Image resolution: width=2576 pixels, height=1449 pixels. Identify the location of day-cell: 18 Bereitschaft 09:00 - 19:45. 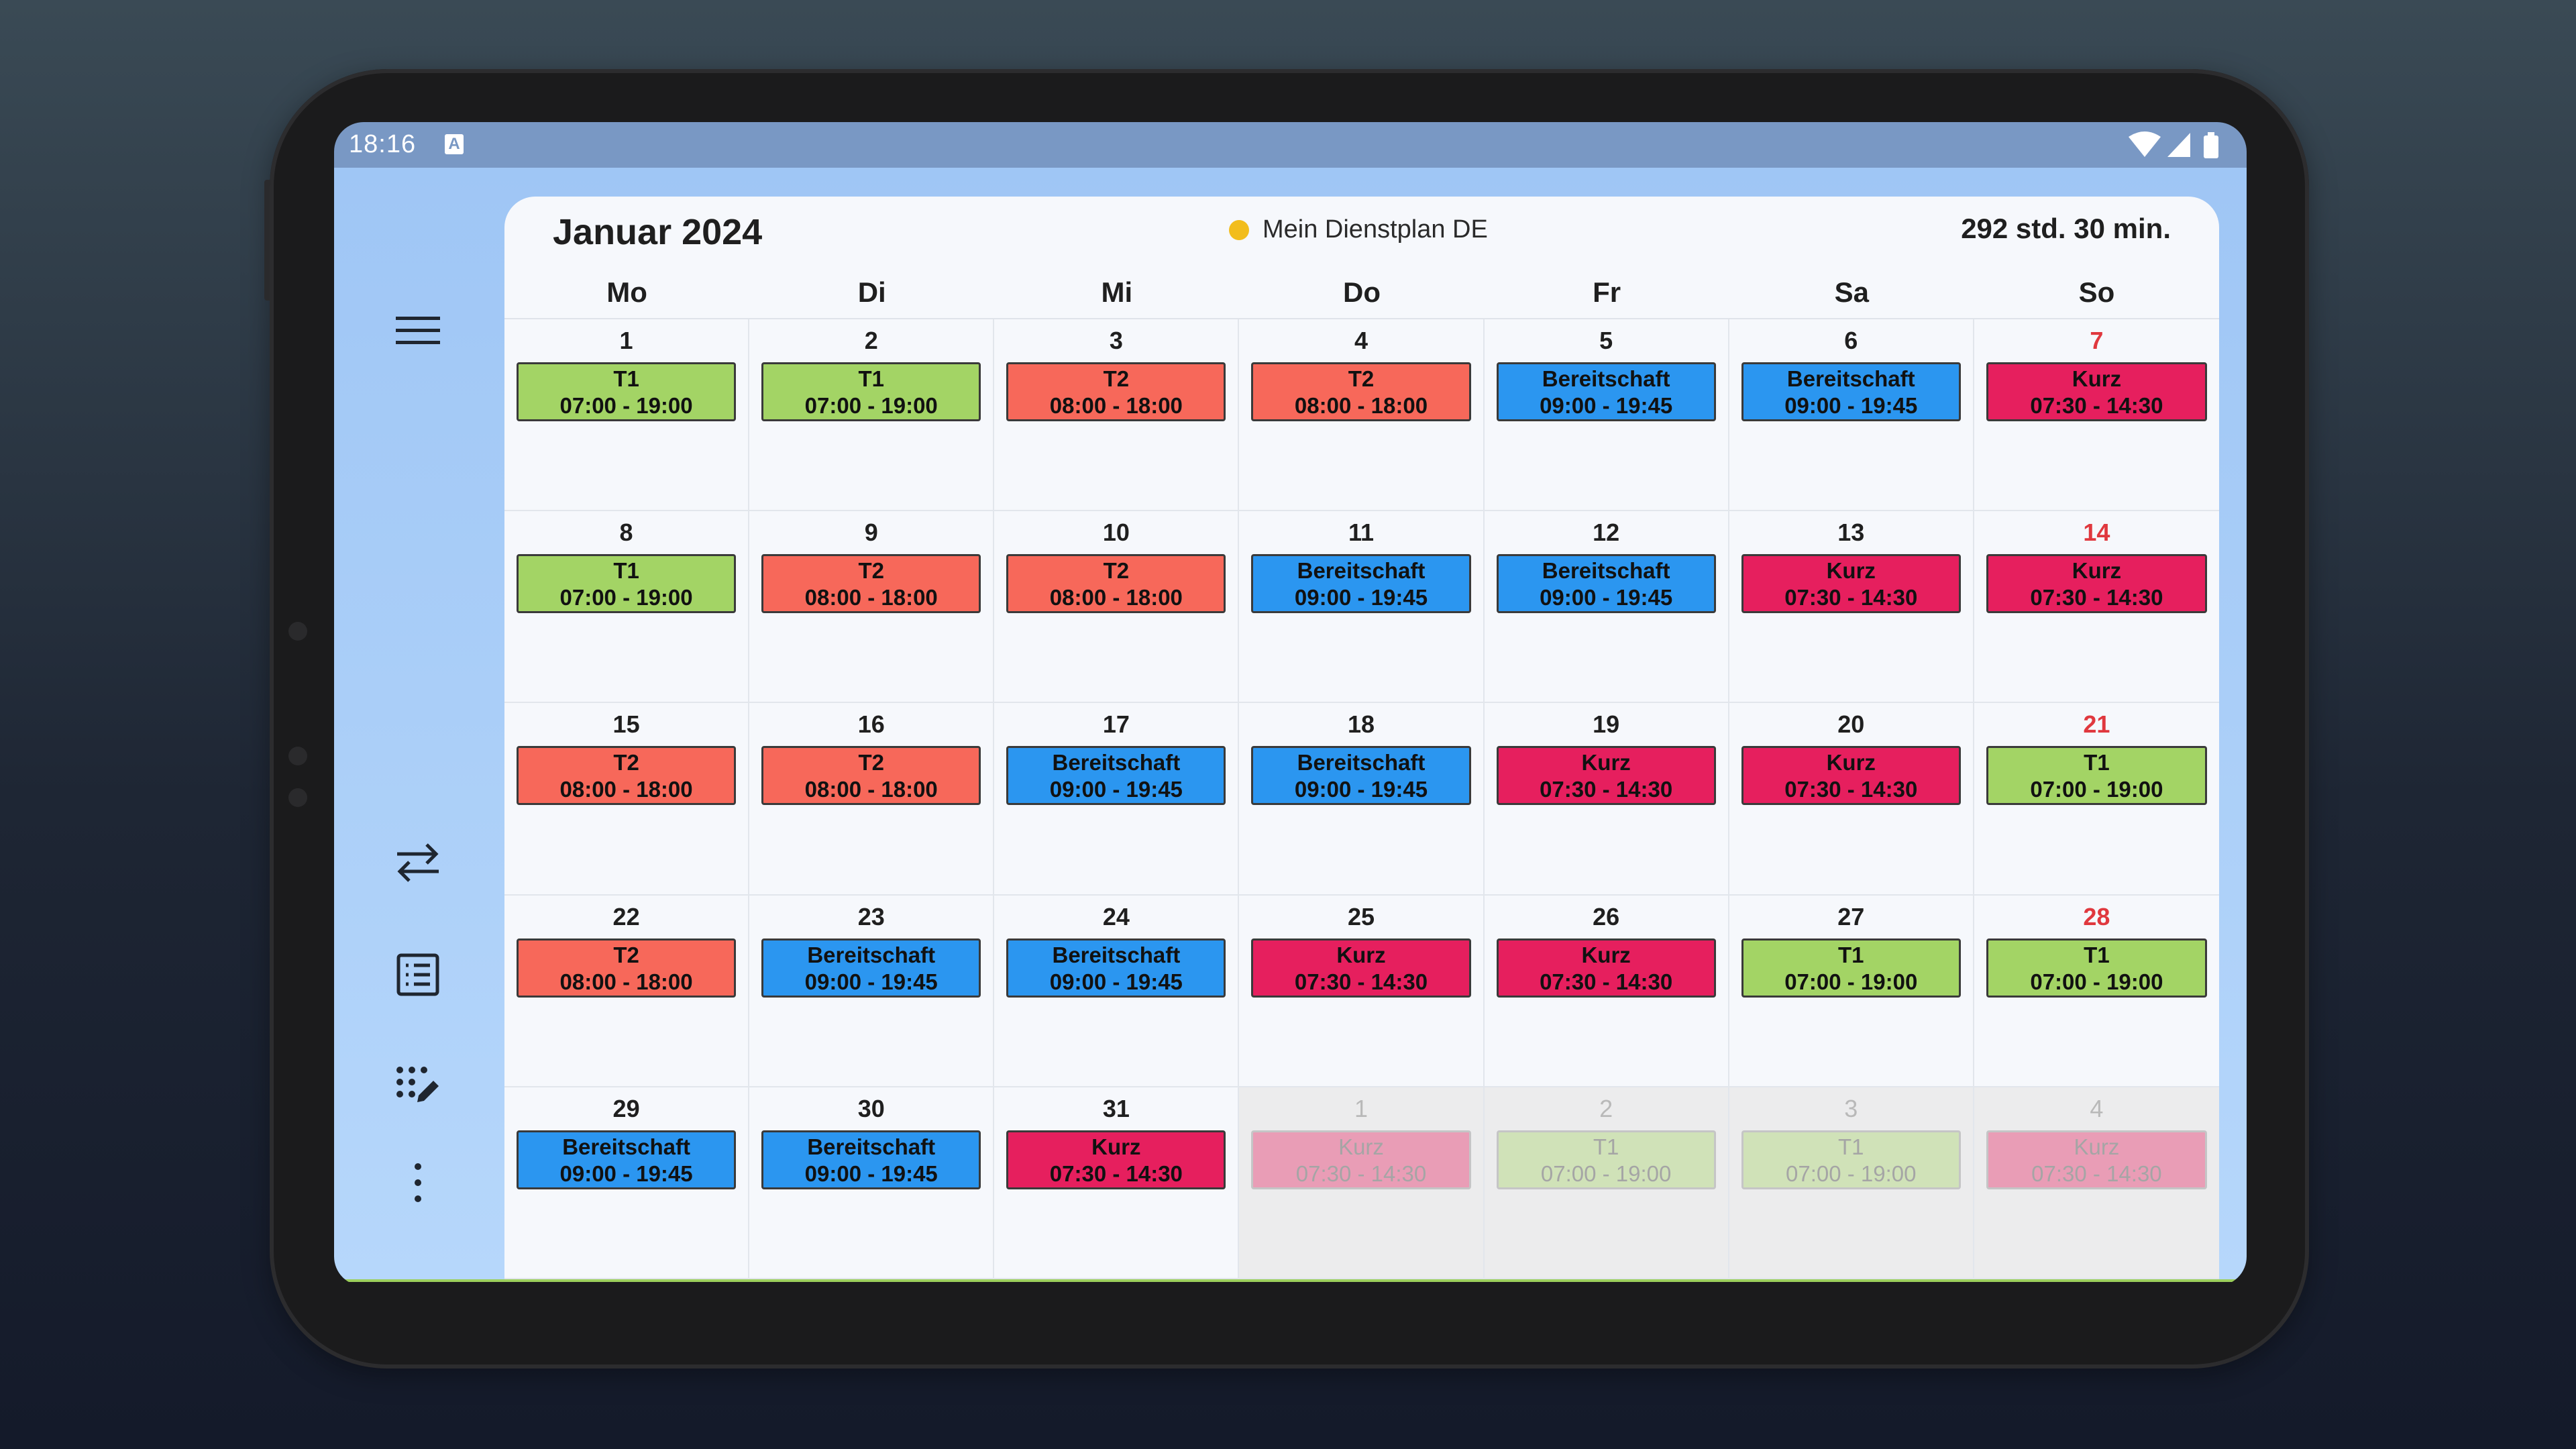
(1362, 799).